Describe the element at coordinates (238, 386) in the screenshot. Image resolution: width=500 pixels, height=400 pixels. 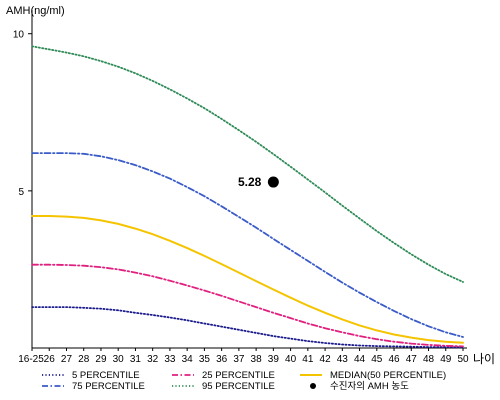
I see `legend-label-5: 95 PERCENTILE` at that location.